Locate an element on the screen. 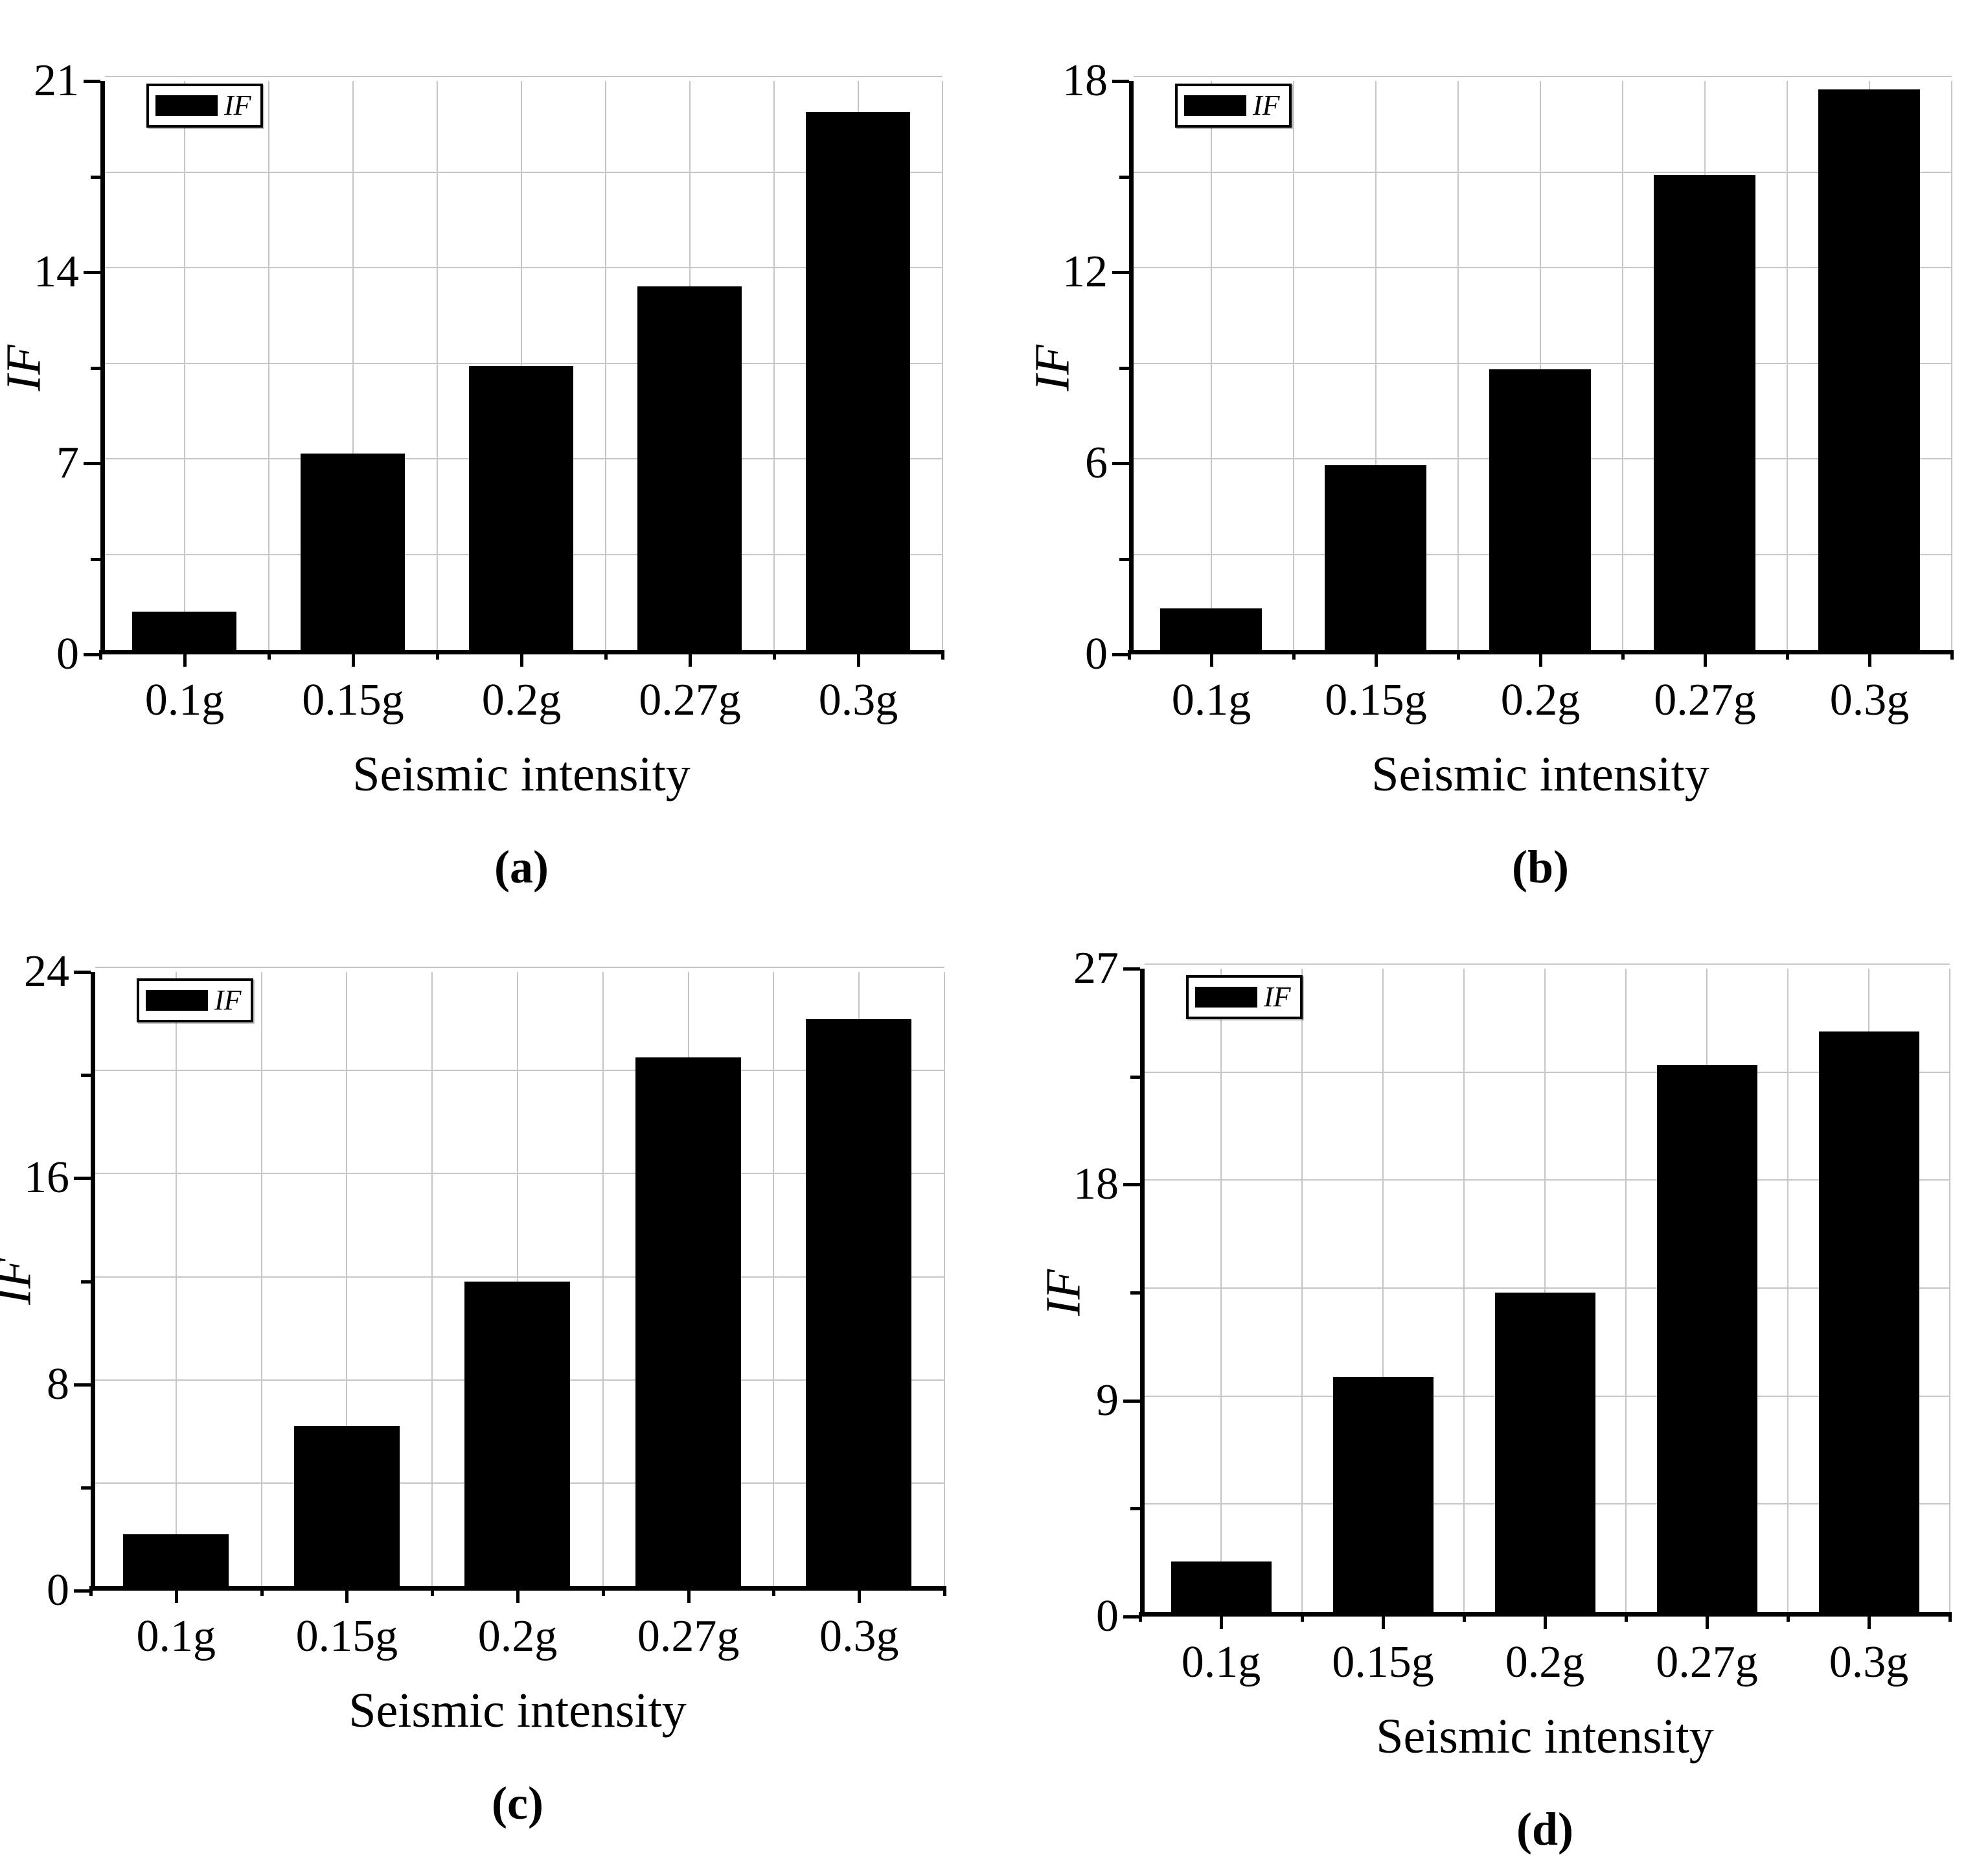 This screenshot has width=1988, height=1855. legend-b: IF is located at coordinates (1233, 106).